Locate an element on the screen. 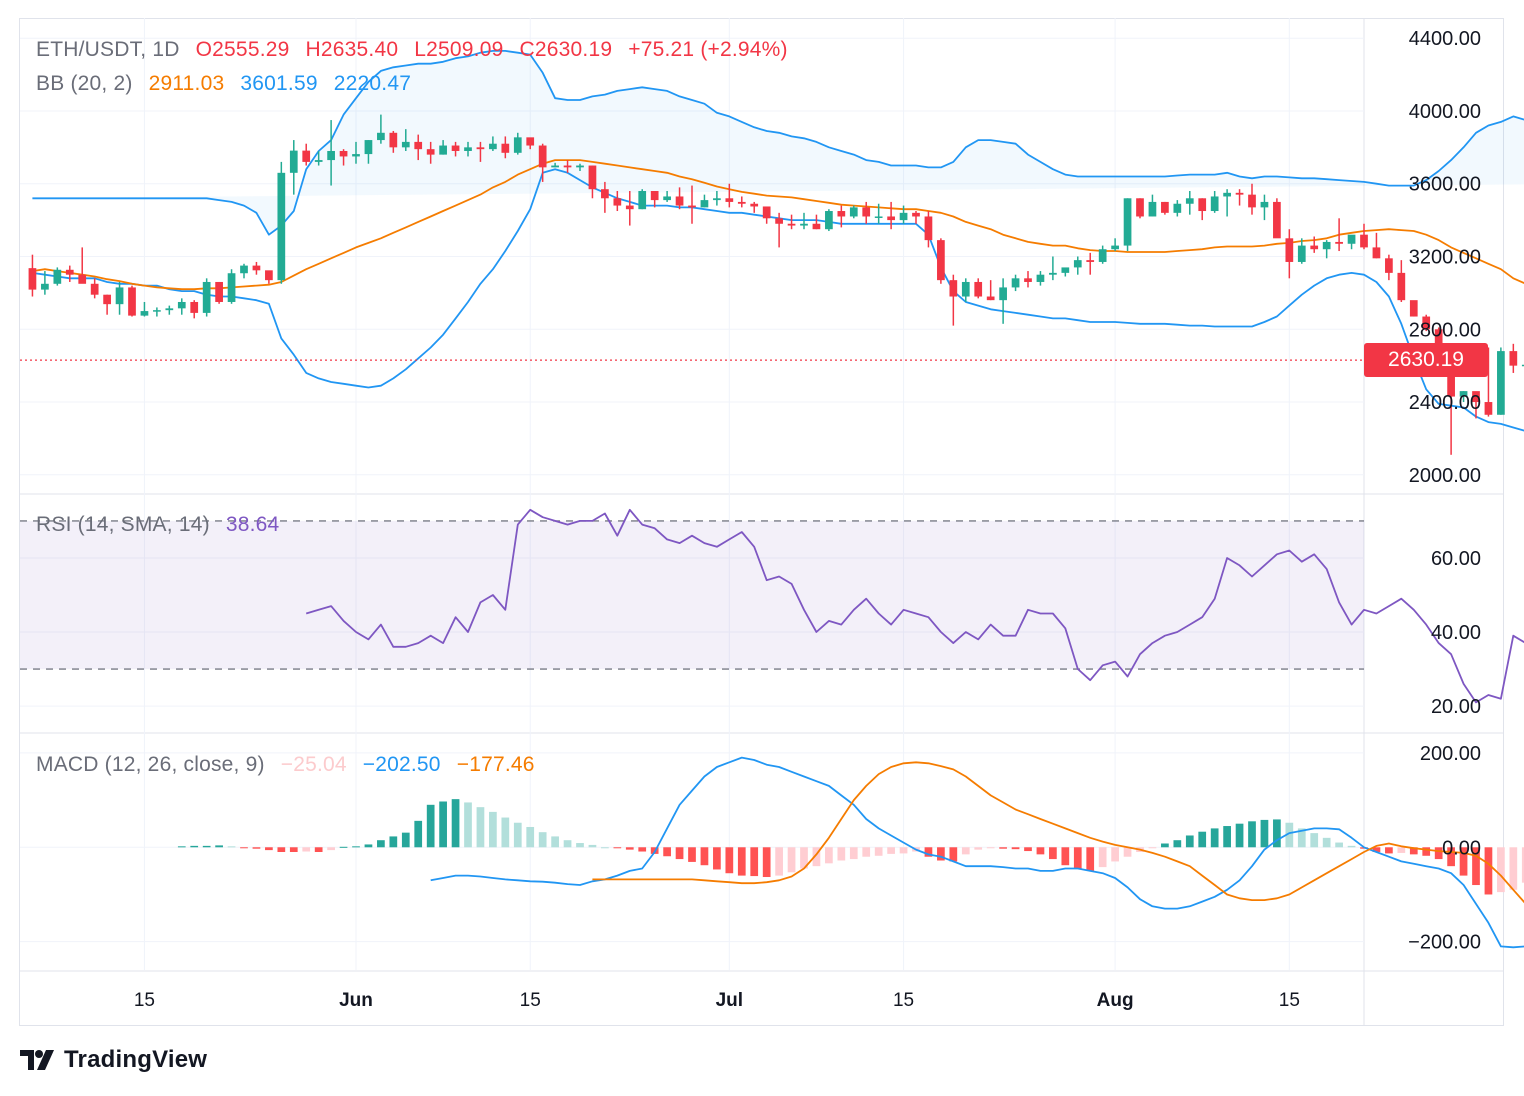 The image size is (1524, 1096). macd-tick-label: 0.00 is located at coordinates (1461, 848).